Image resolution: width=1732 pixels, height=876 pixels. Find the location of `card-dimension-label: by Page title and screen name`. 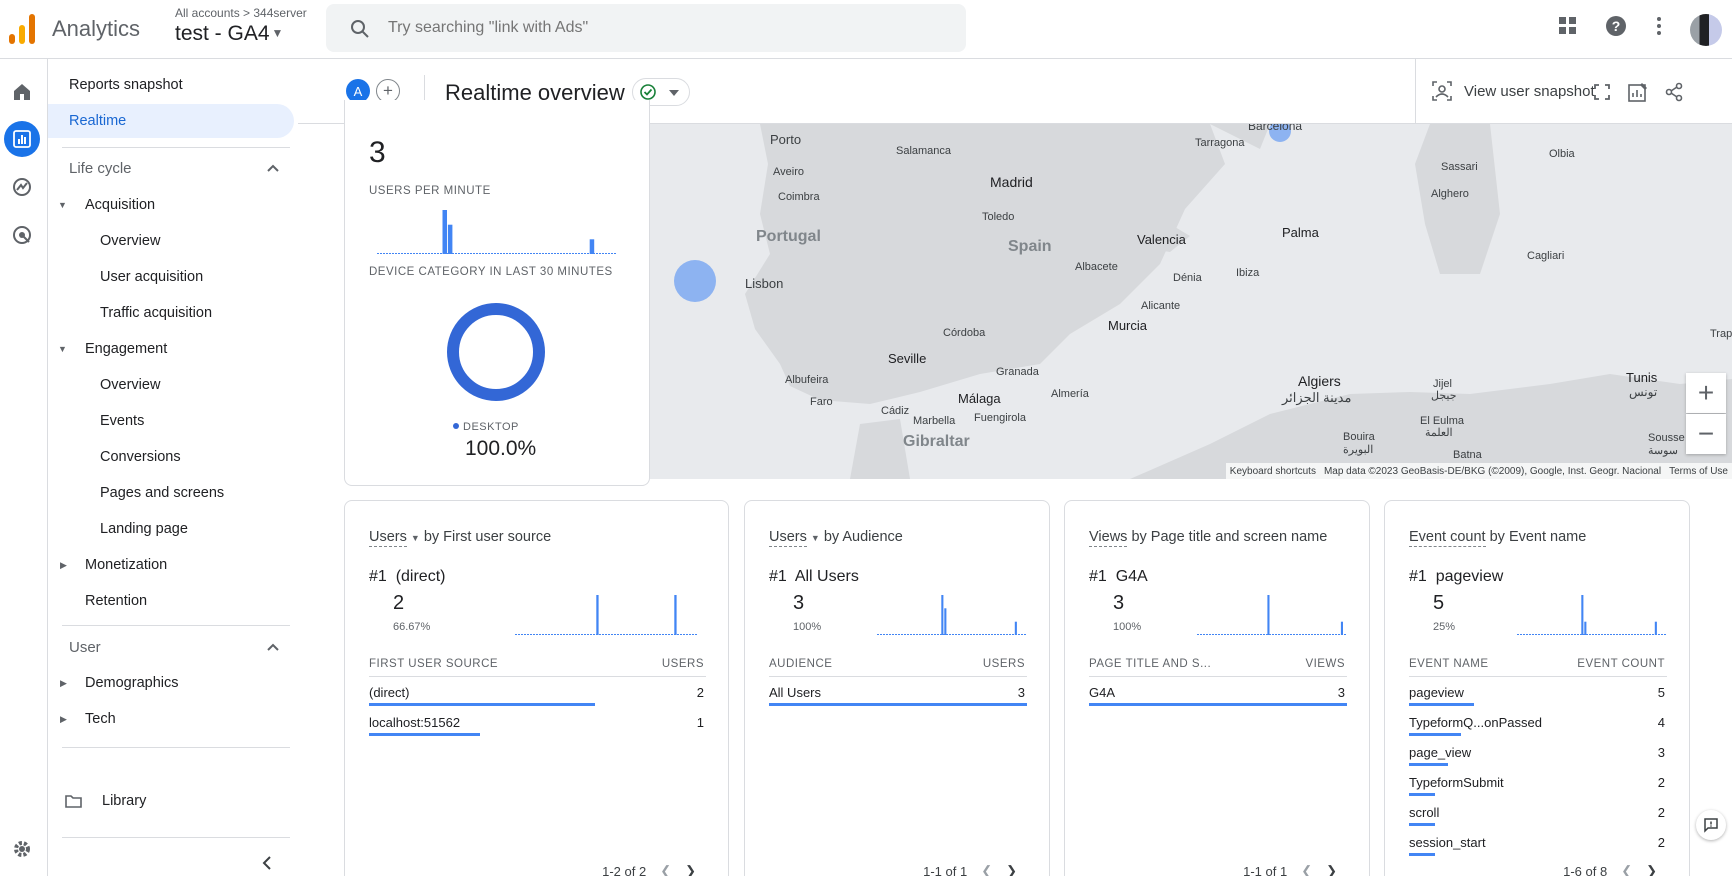

card-dimension-label: by Page title and screen name is located at coordinates (1227, 537).